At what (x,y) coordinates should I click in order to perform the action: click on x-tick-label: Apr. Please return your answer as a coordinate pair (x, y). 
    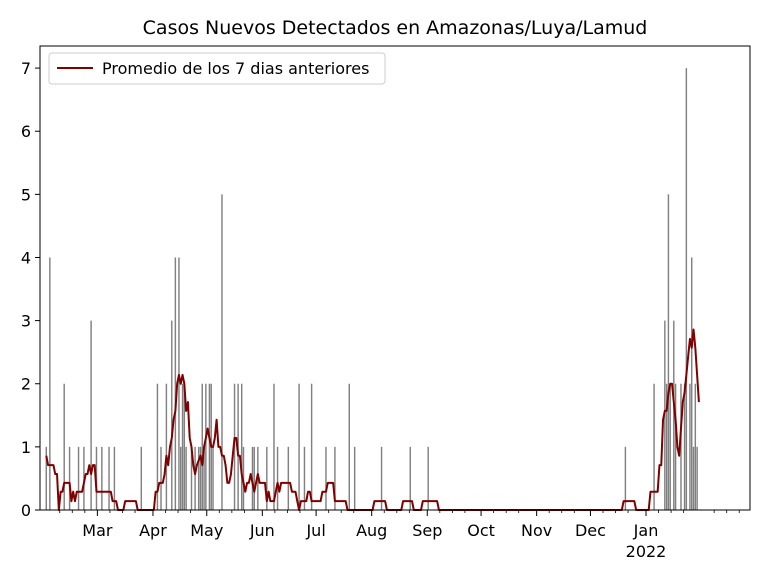
    Looking at the image, I should click on (153, 530).